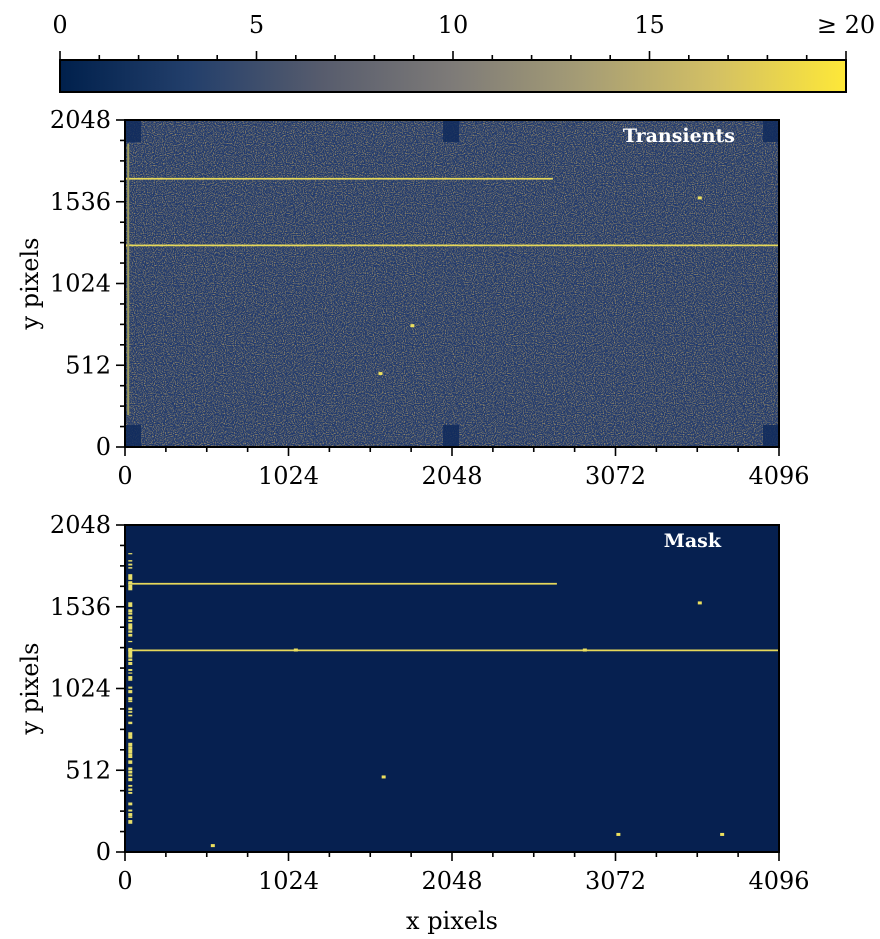 This screenshot has height=939, width=880. Describe the element at coordinates (693, 541) in the screenshot. I see `mask-annotation: Mask` at that location.